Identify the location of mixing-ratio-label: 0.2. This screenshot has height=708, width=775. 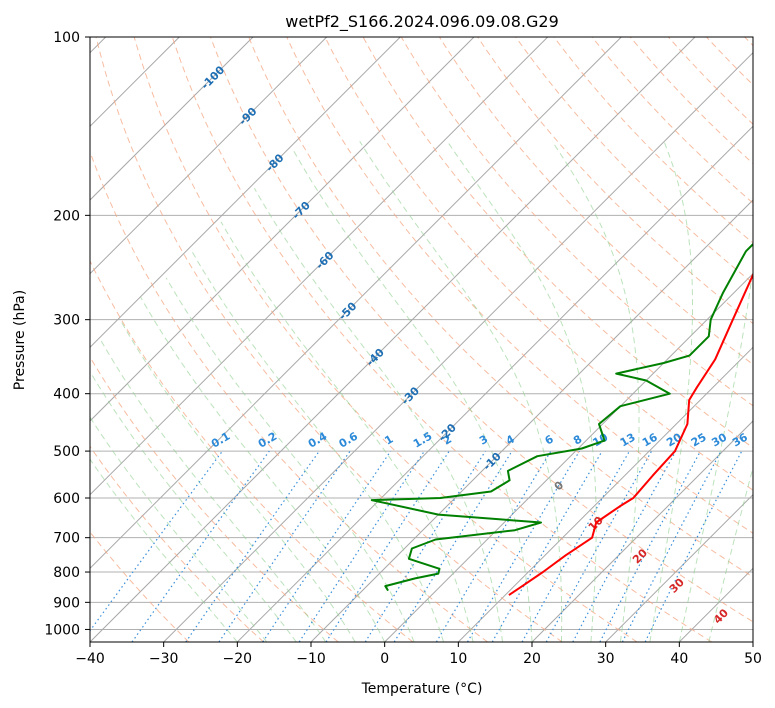
(267, 440).